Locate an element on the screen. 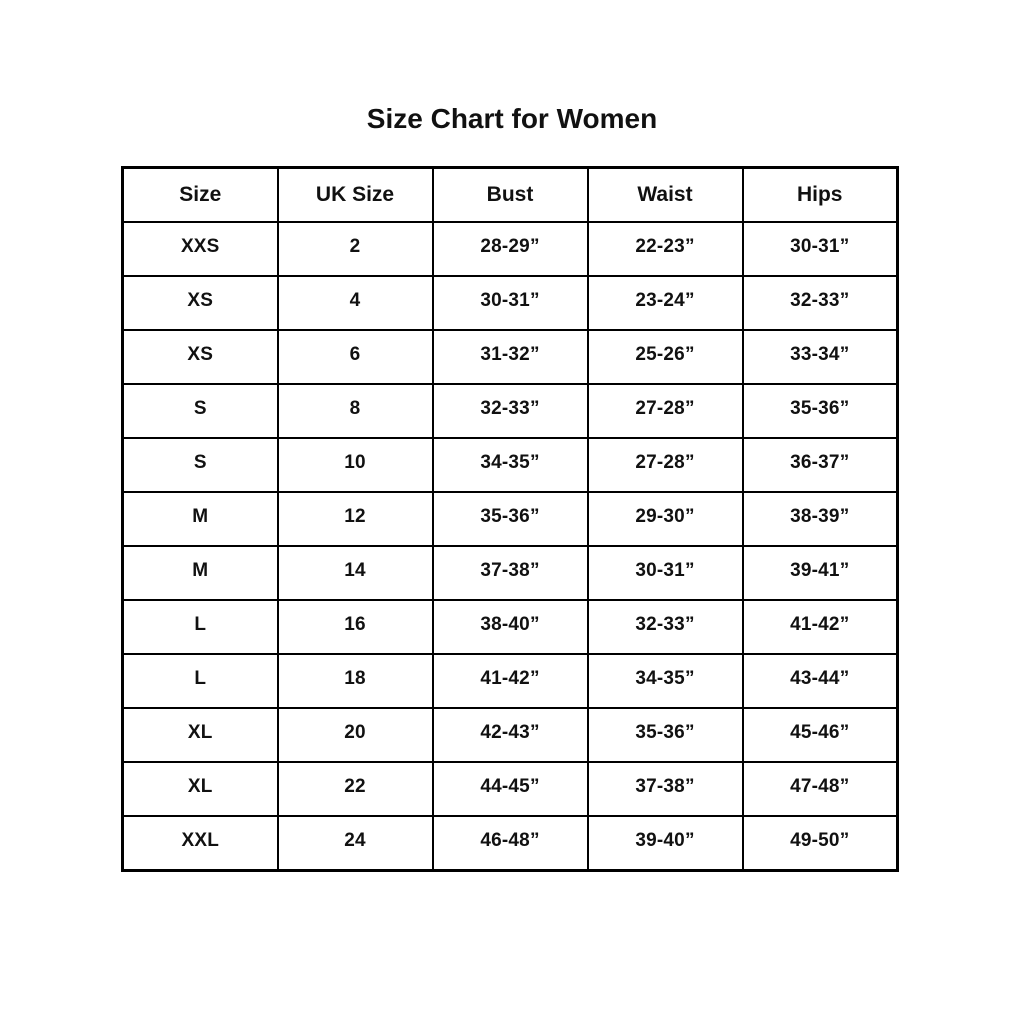 The width and height of the screenshot is (1024, 1024). column-header-bust: Bust is located at coordinates (510, 194).